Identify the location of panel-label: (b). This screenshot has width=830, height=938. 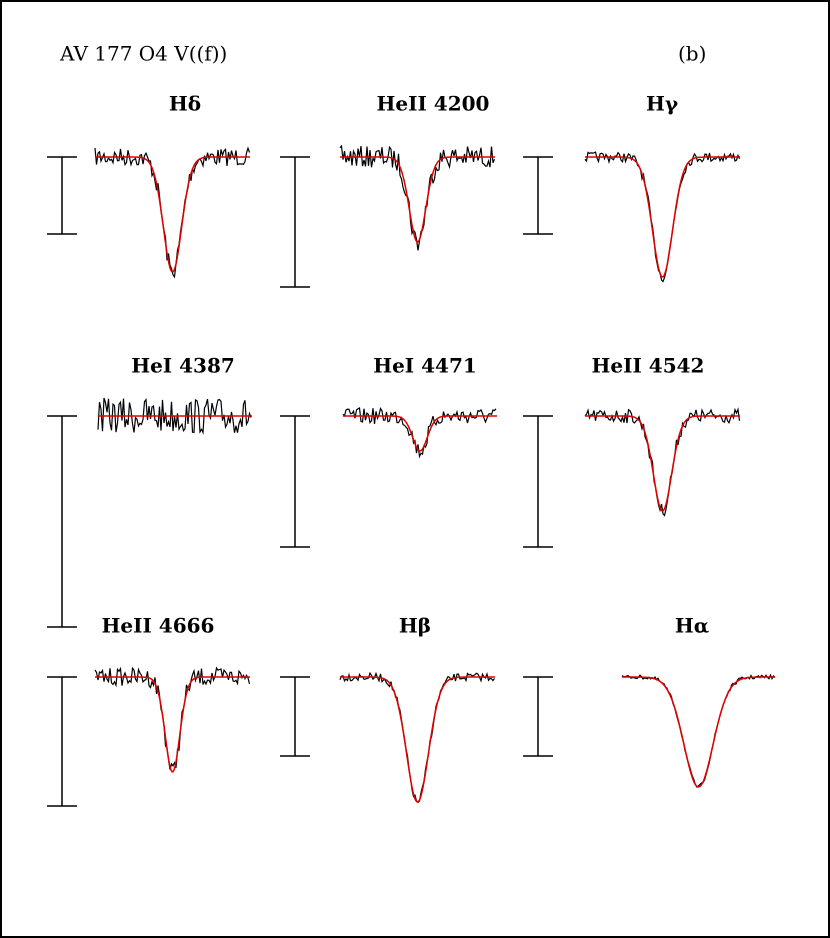
(692, 54).